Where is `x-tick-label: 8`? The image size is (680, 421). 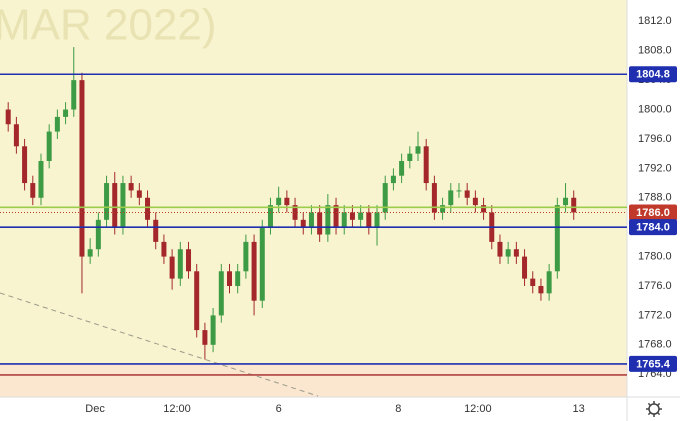
x-tick-label: 8 is located at coordinates (398, 409).